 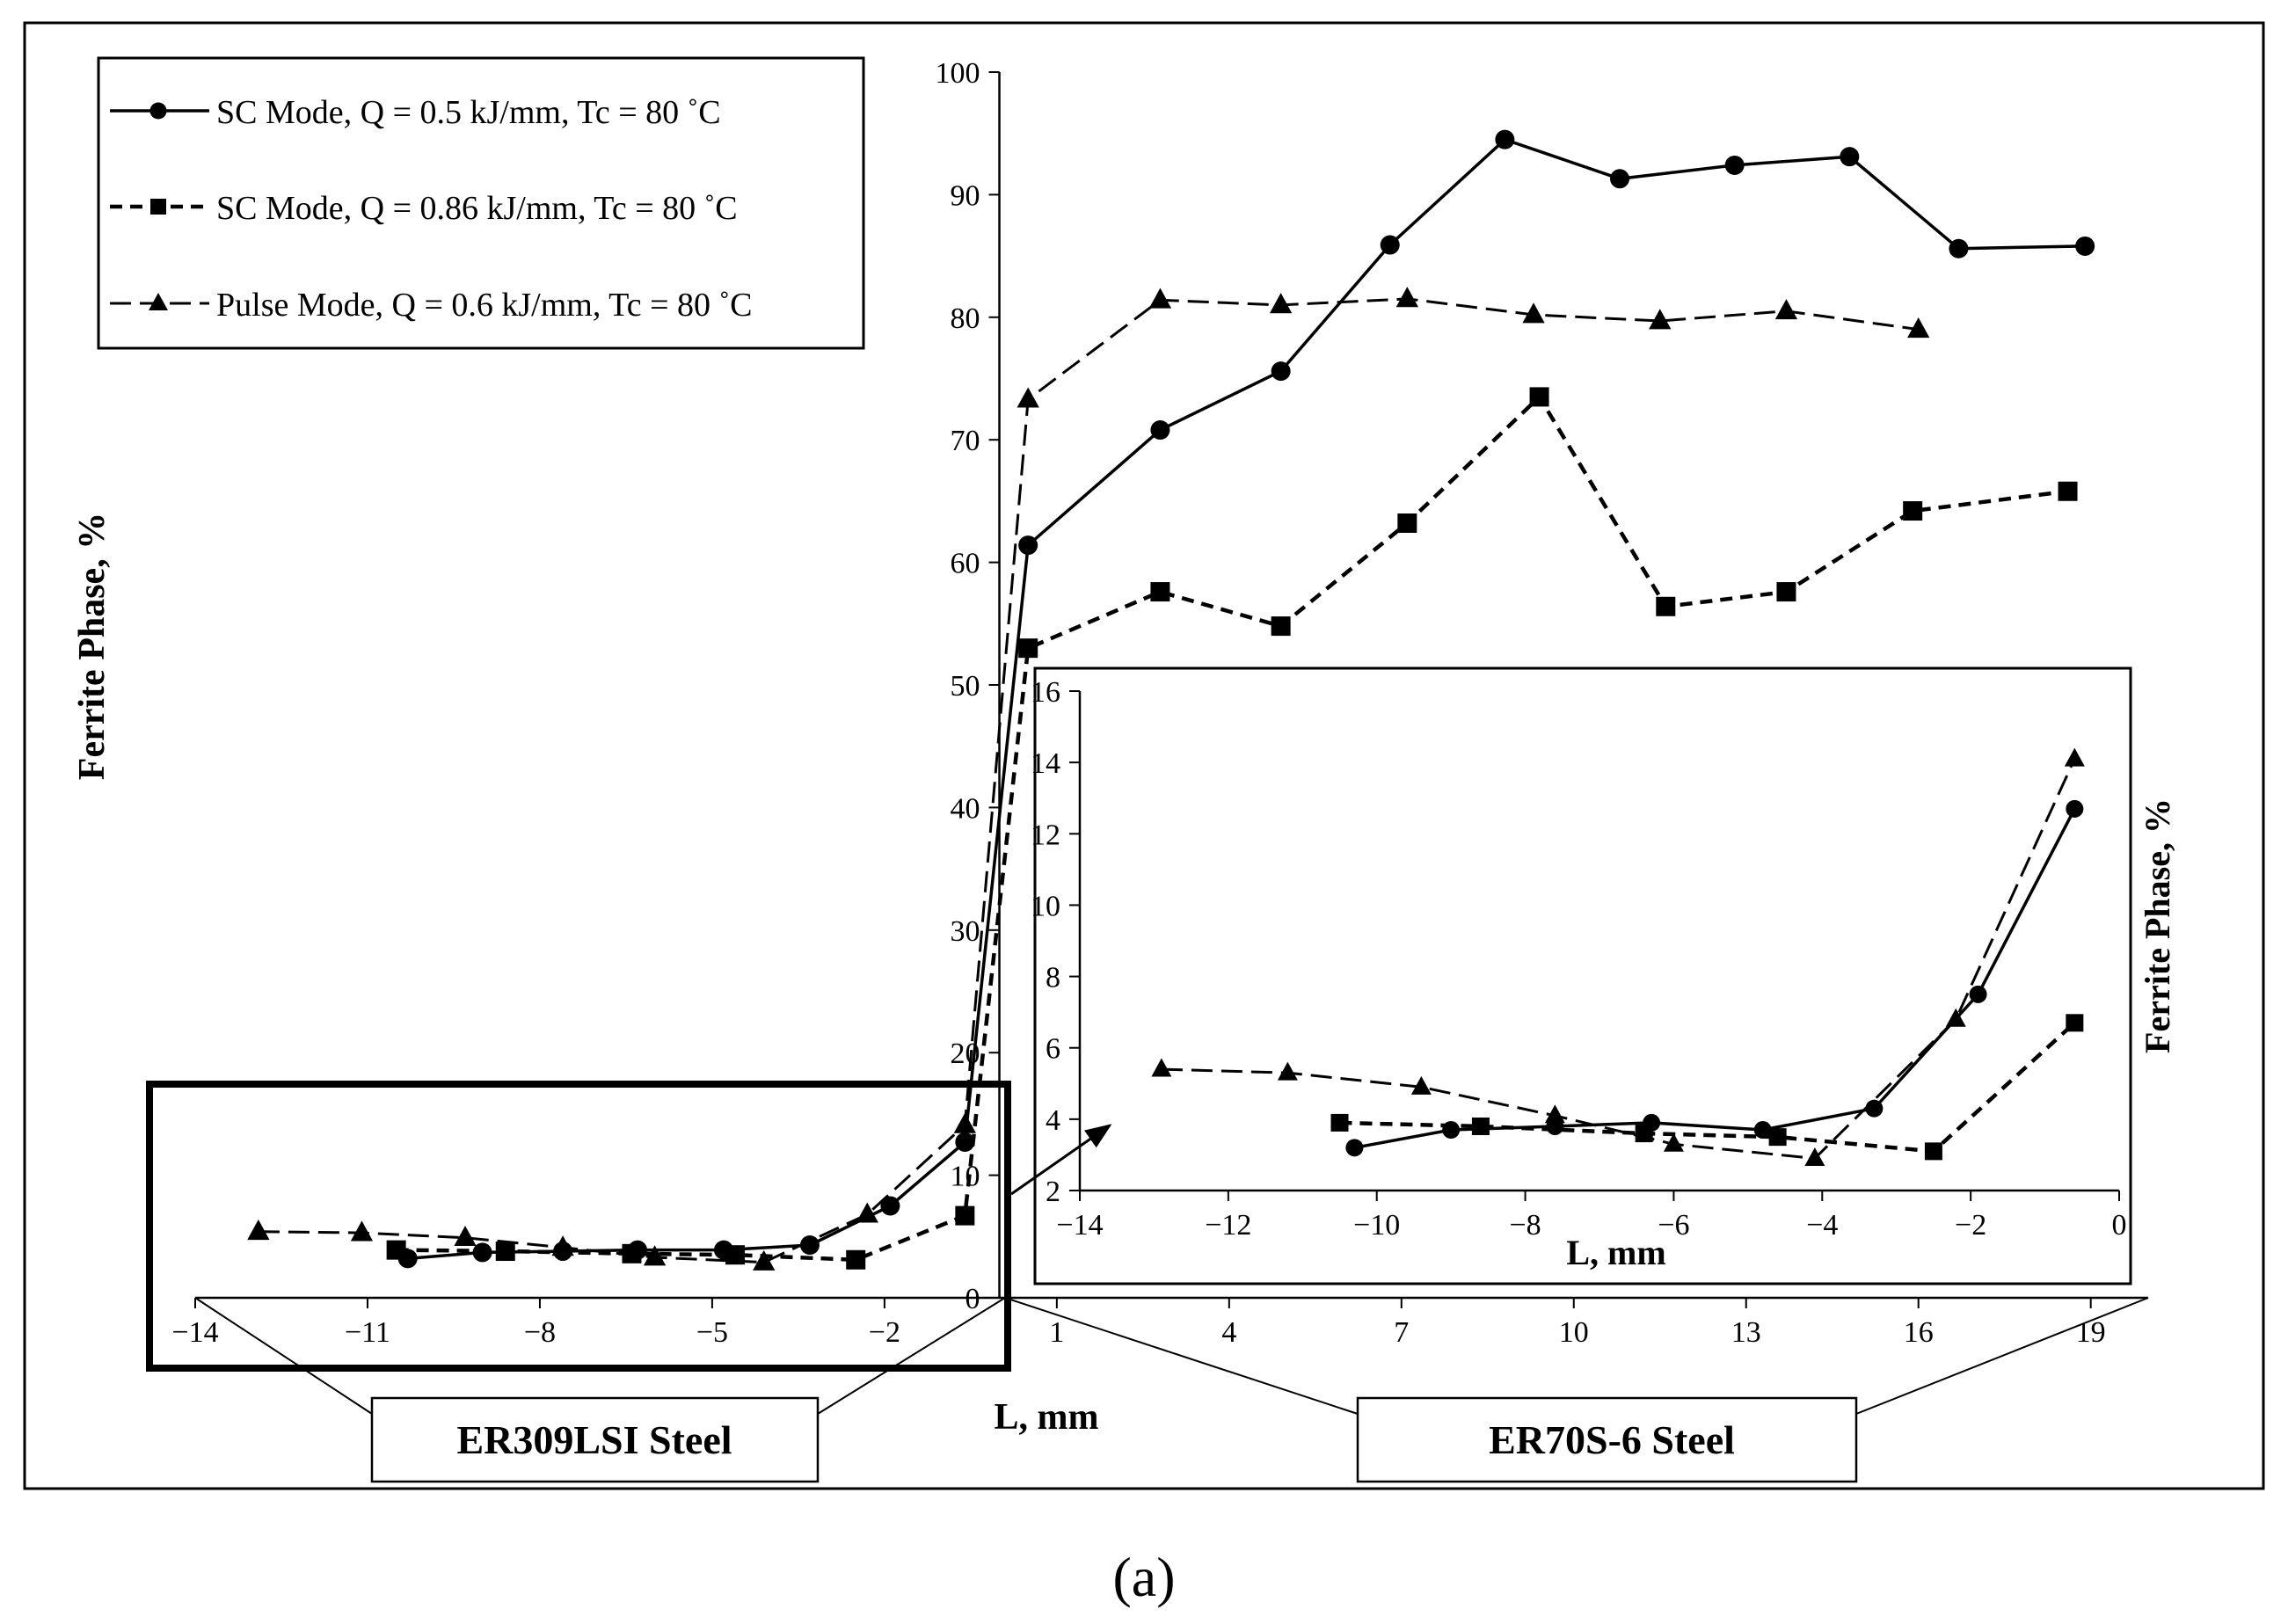 I want to click on main-x-tick-label: 16, so click(x=1919, y=1332).